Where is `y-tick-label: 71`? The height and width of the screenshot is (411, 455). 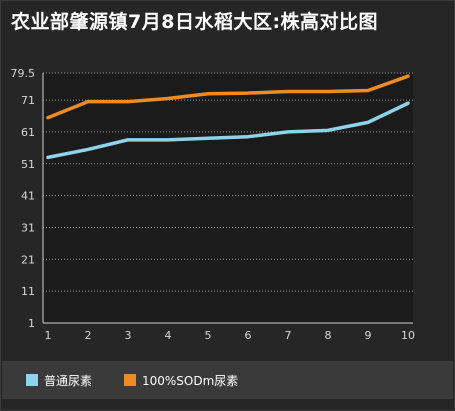 y-tick-label: 71 is located at coordinates (28, 100).